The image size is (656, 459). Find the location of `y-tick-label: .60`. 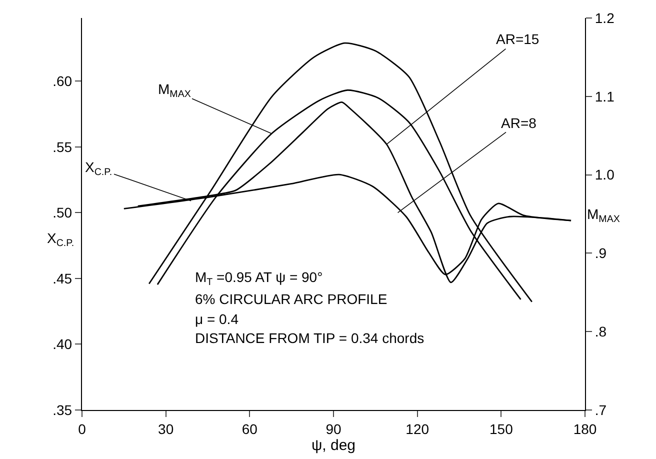

y-tick-label: .60 is located at coordinates (62, 81).